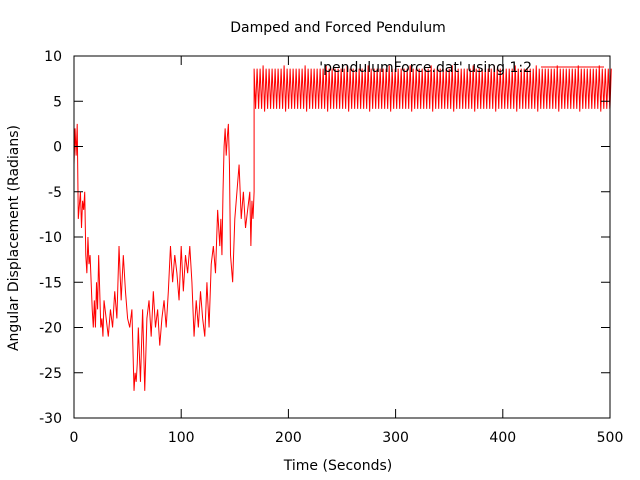 The image size is (640, 480). I want to click on y-tick-label: -10, so click(50, 238).